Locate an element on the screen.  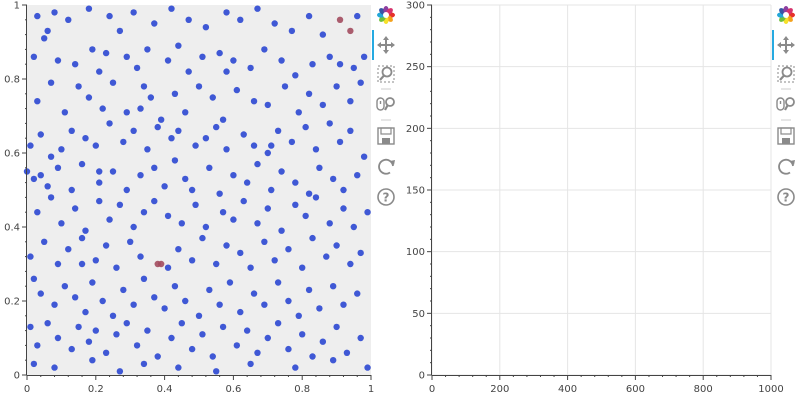
right-x-tick-label: 1000 is located at coordinates (770, 389).